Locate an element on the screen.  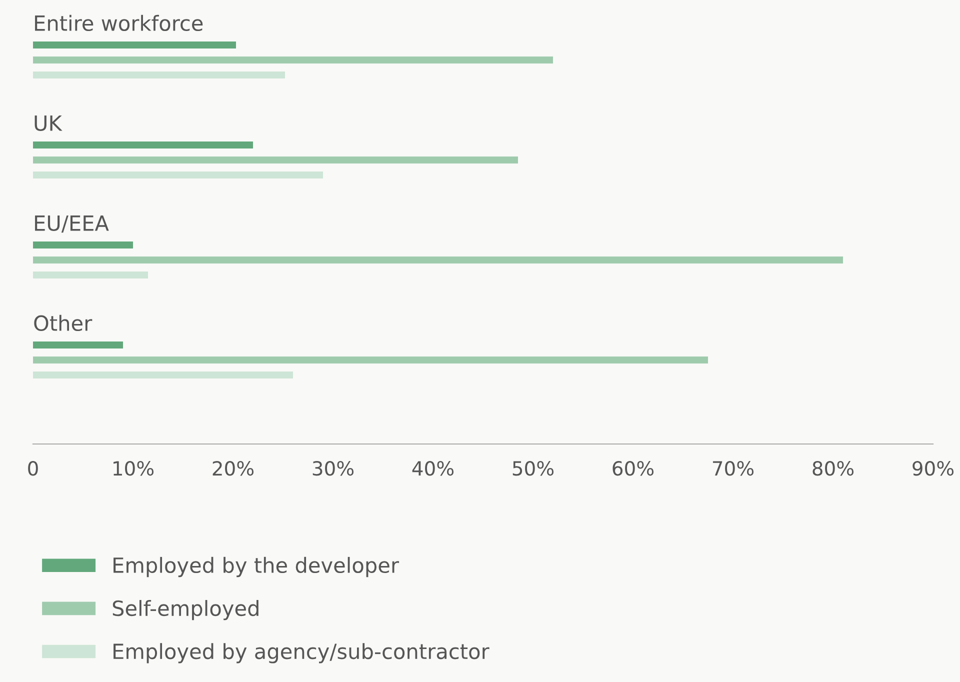
x-tick-label: 60% is located at coordinates (633, 468).